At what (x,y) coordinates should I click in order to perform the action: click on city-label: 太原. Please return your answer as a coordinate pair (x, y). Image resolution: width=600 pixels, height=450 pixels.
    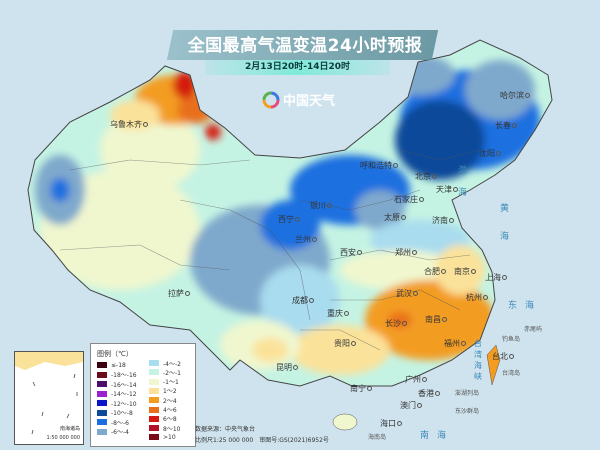
    Looking at the image, I should click on (395, 217).